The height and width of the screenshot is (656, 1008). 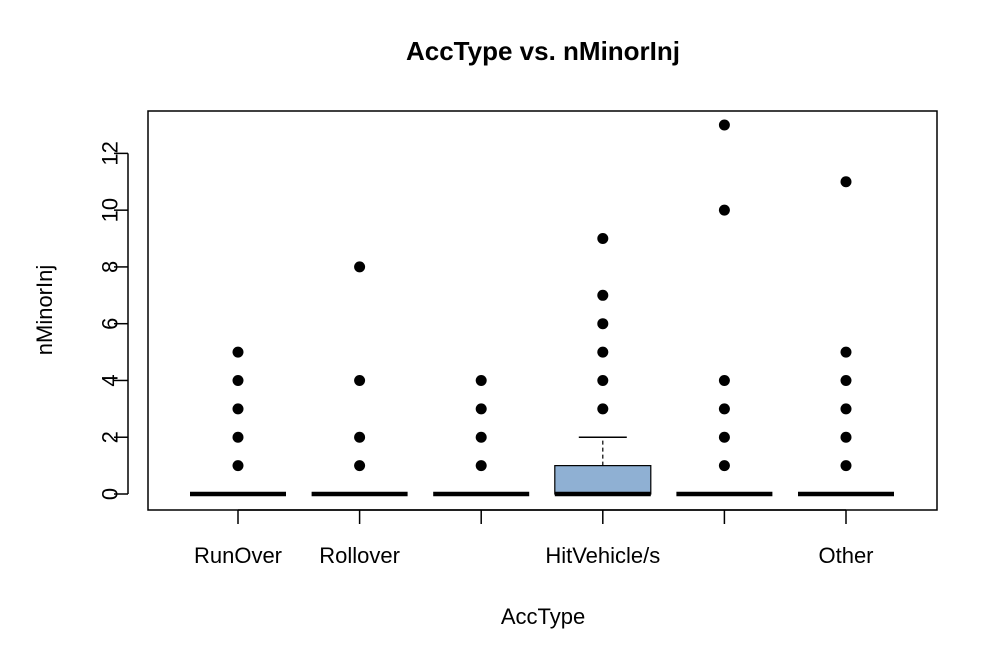 What do you see at coordinates (238, 555) in the screenshot?
I see `x-tick-label: RunOver` at bounding box center [238, 555].